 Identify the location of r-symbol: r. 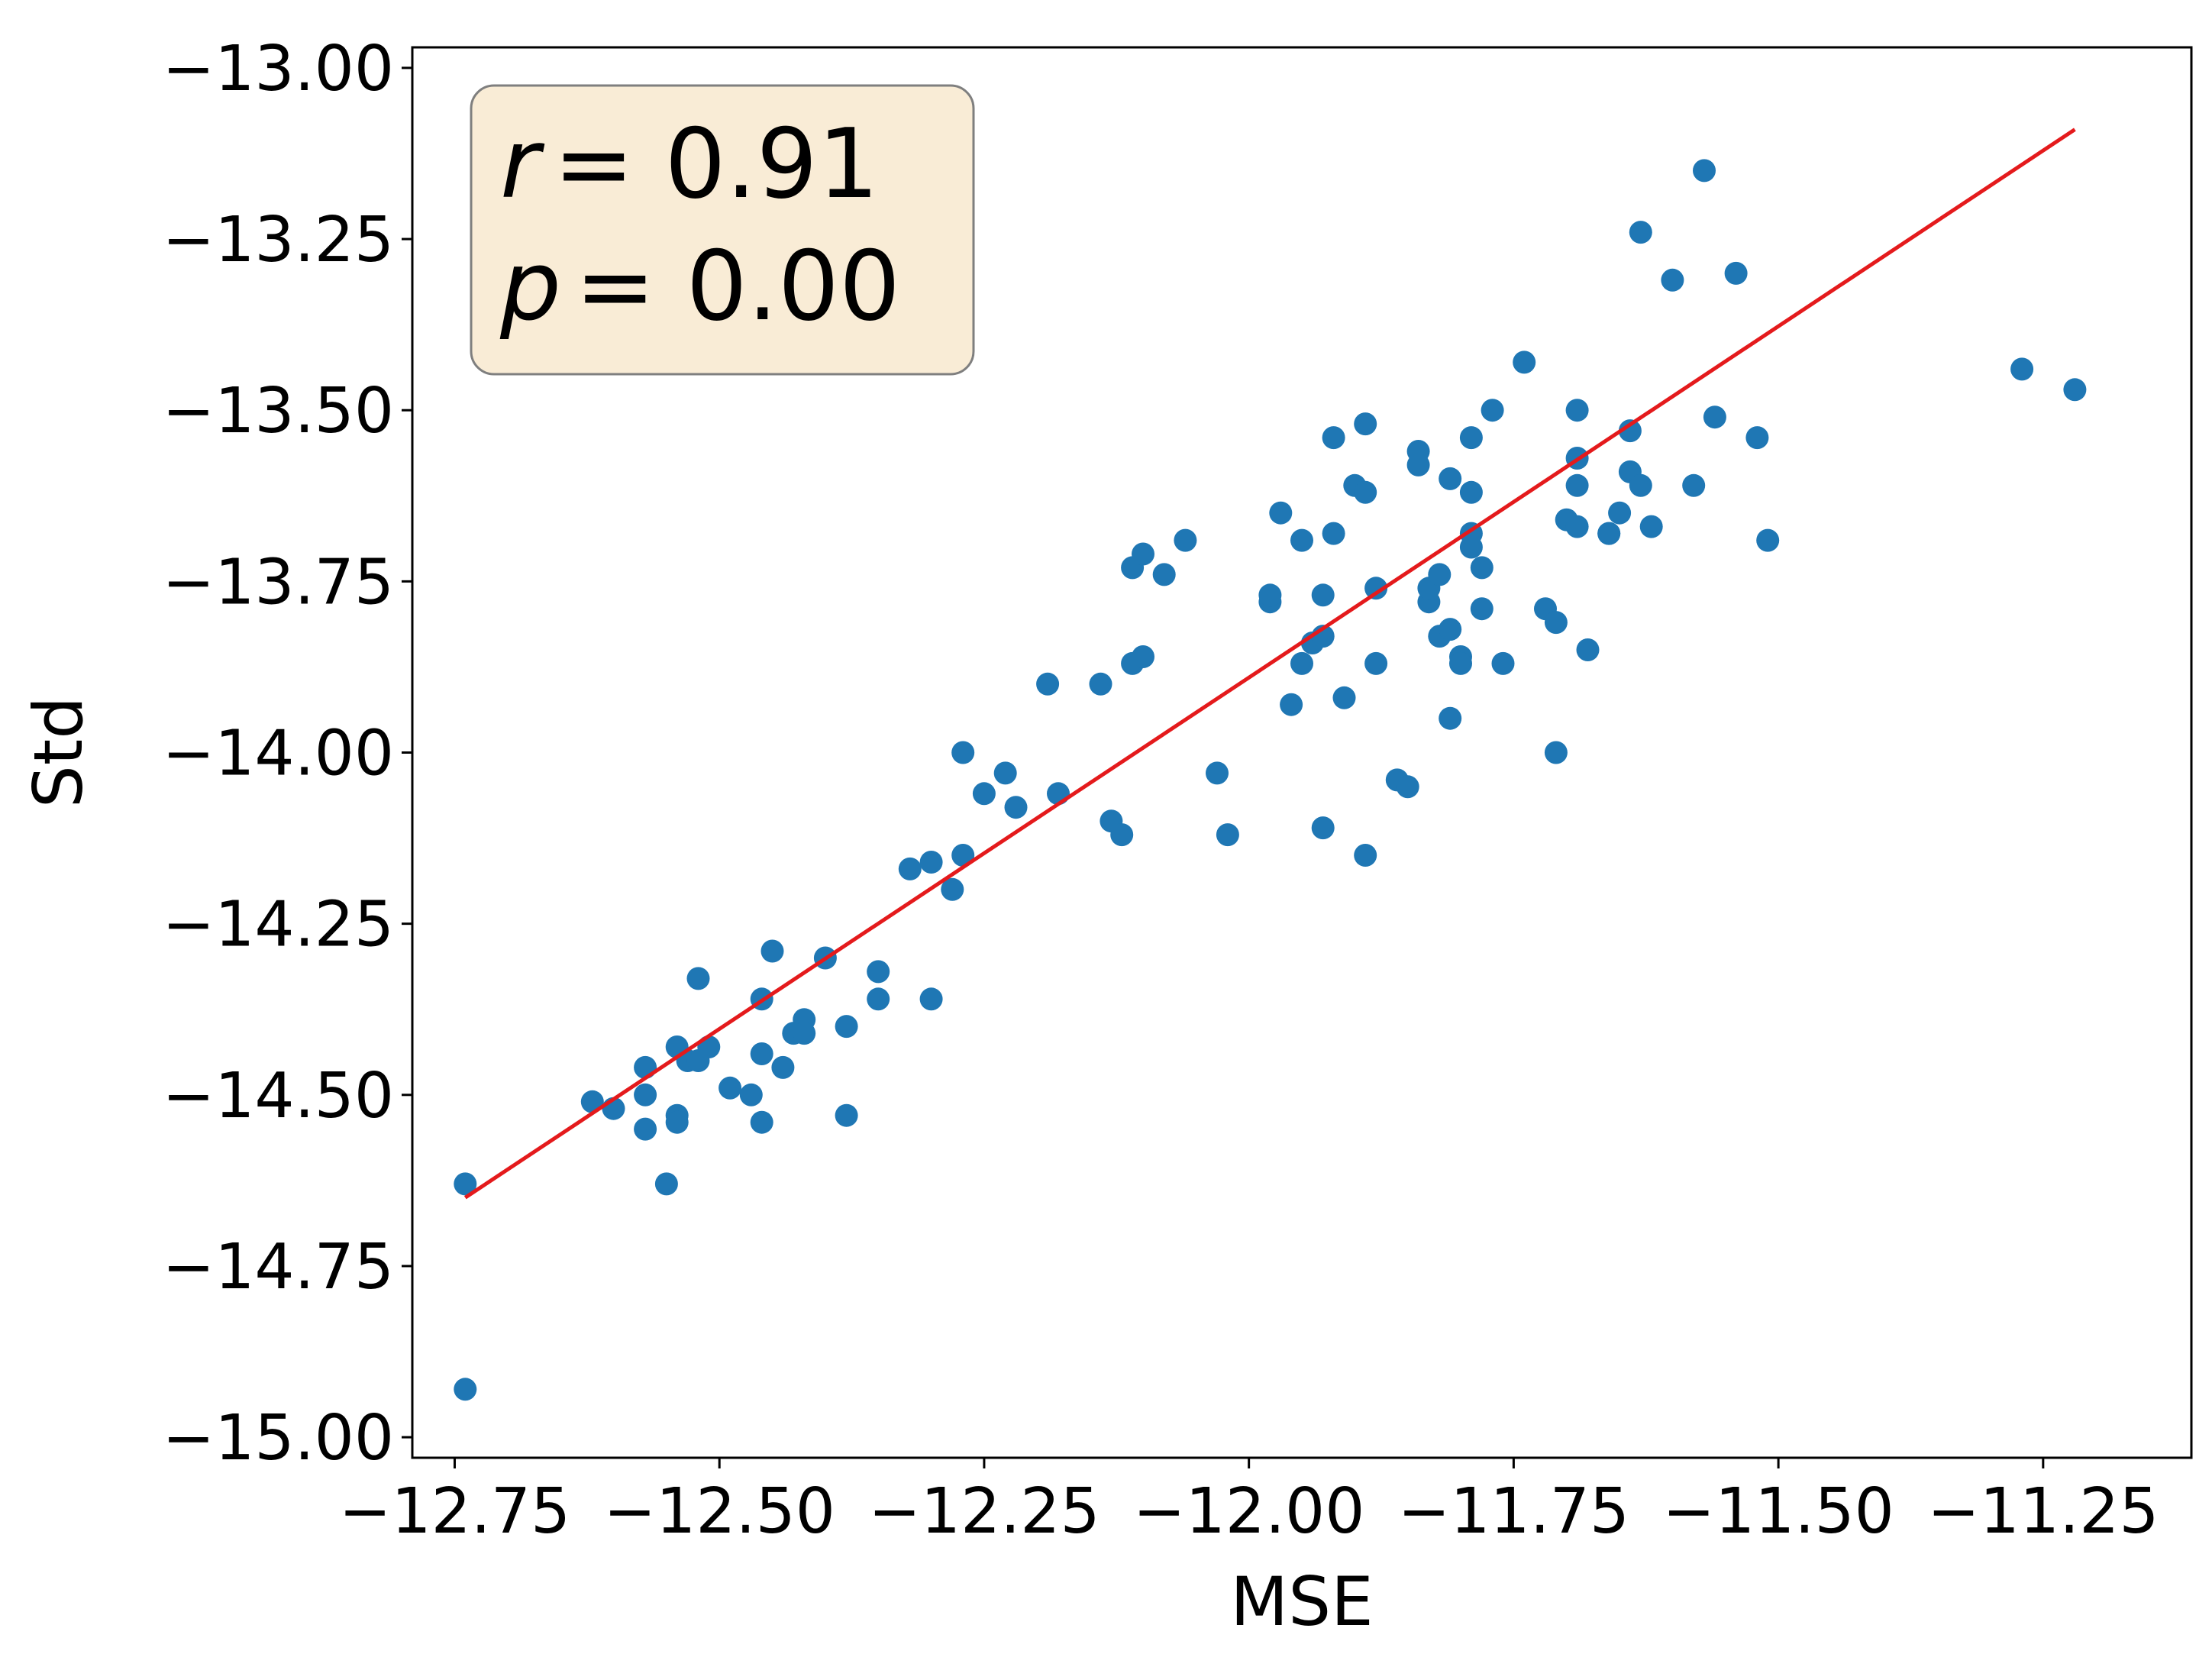
(522, 164).